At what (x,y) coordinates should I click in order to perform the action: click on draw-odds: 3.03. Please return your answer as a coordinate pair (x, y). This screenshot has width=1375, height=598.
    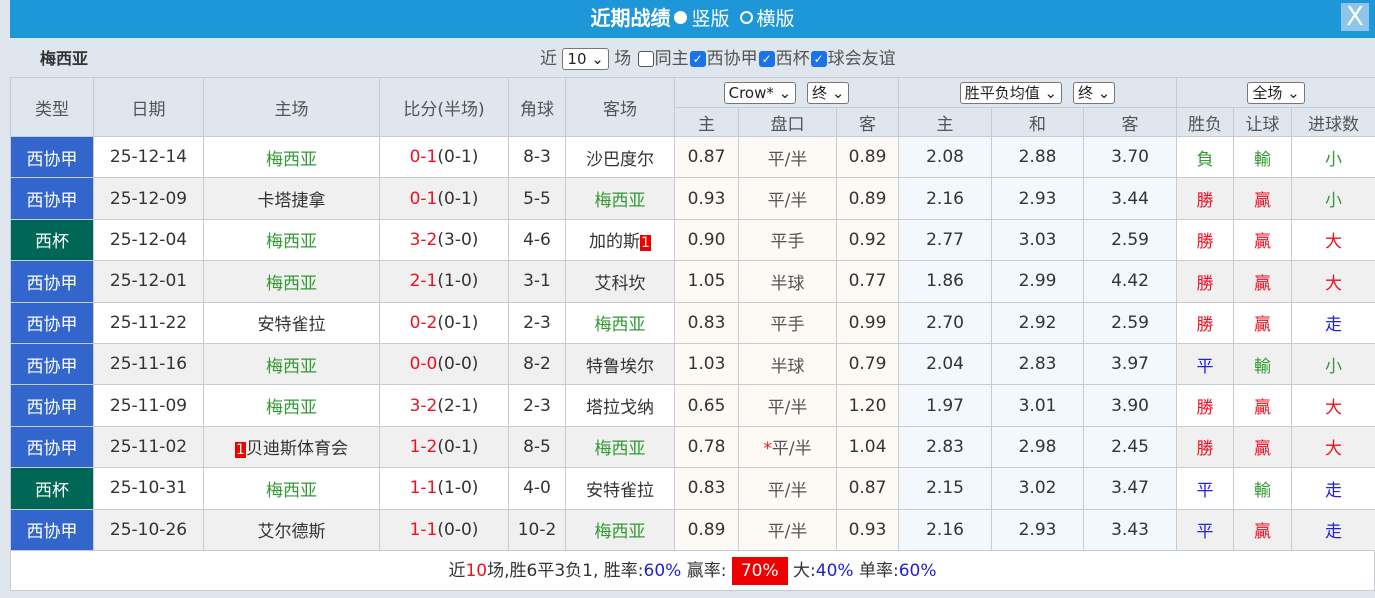
    Looking at the image, I should click on (1038, 240).